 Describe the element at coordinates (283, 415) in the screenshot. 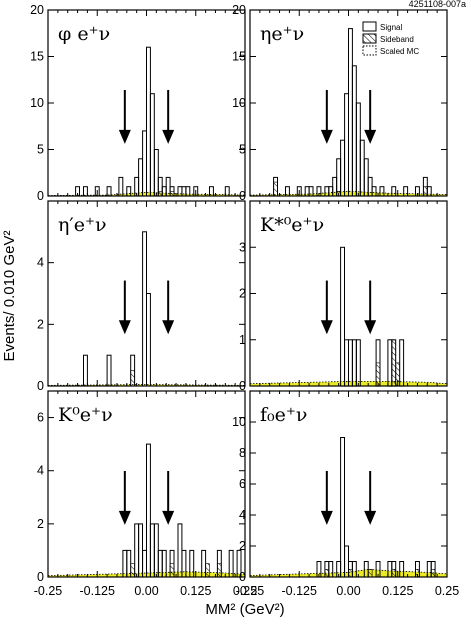

I see `panel-title: f₀e⁺ν` at that location.